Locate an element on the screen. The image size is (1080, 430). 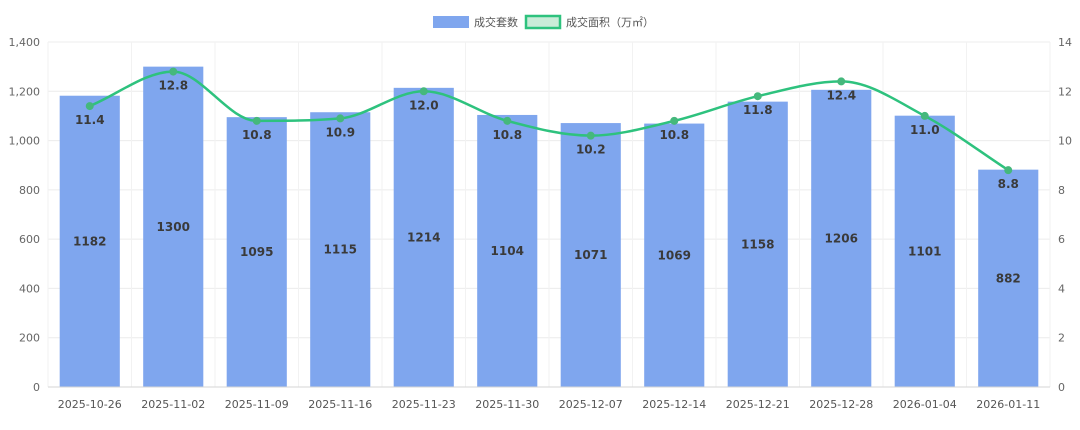
bar-value-label: 1069 is located at coordinates (674, 255).